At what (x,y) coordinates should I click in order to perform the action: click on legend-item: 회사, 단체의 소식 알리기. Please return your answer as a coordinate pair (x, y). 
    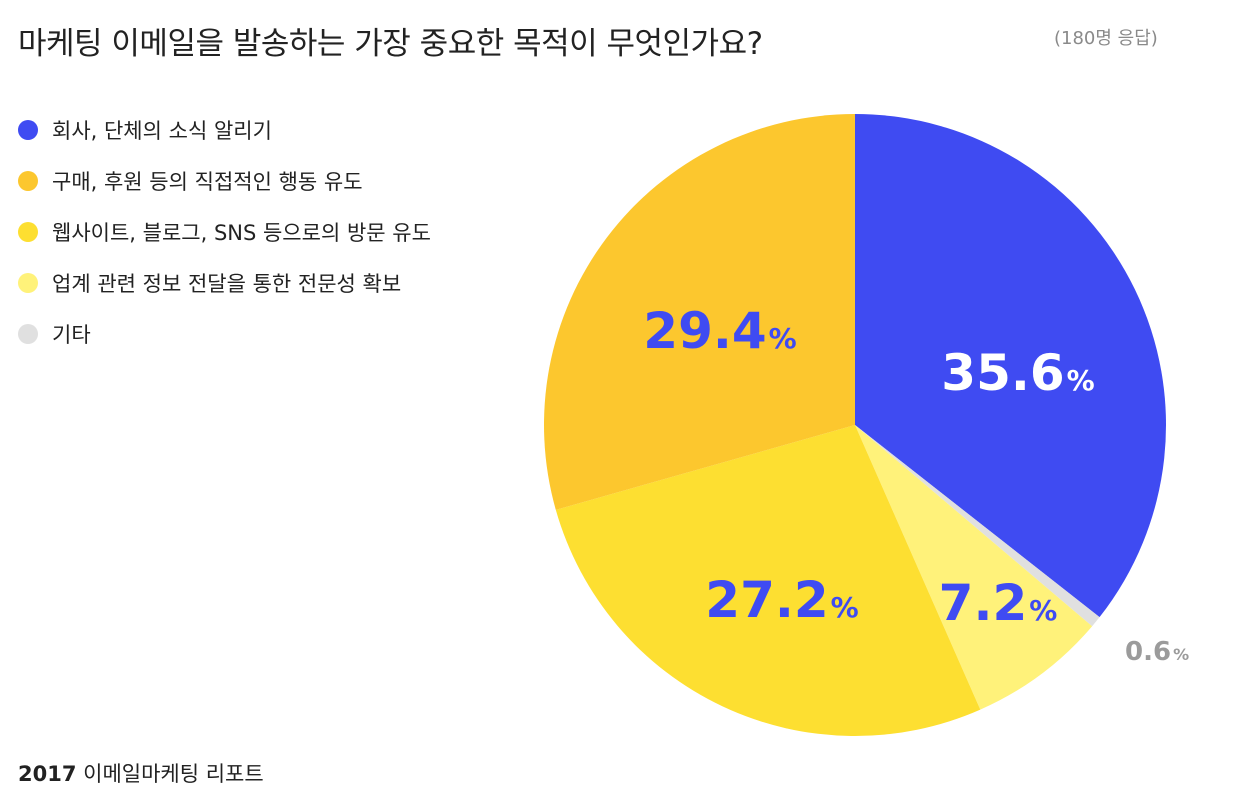
    Looking at the image, I should click on (224, 129).